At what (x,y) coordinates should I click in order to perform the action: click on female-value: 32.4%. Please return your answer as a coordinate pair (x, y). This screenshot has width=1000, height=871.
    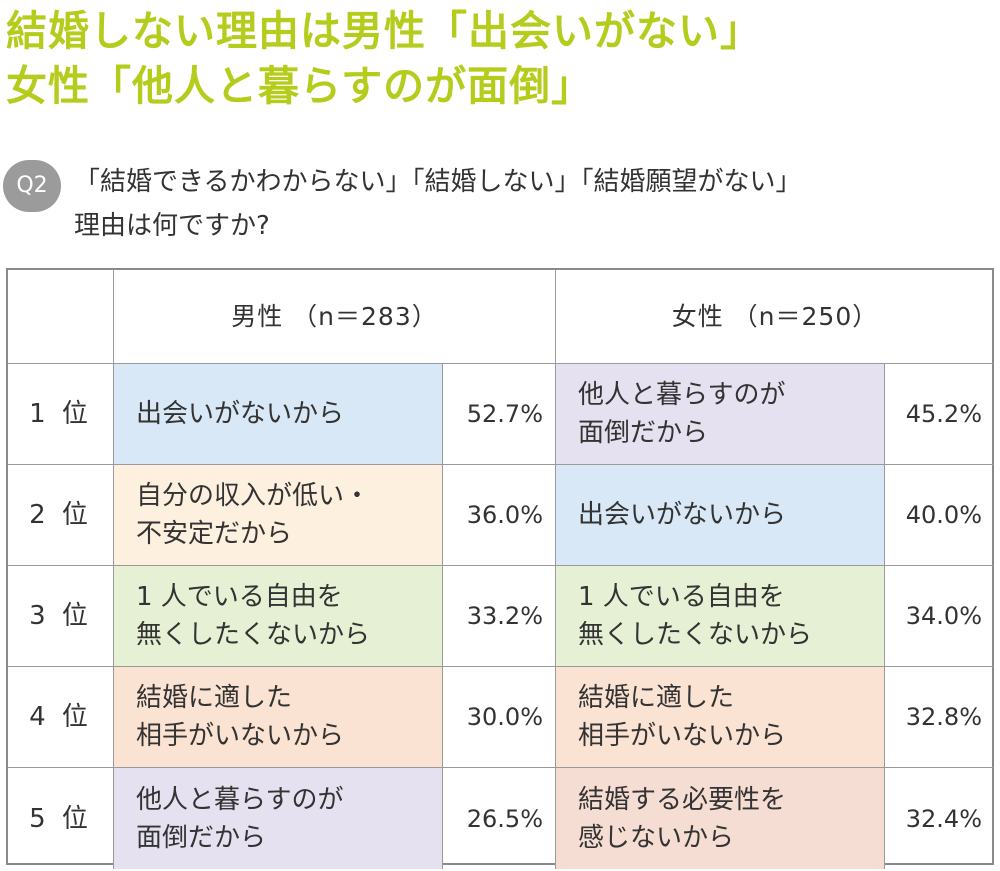
    Looking at the image, I should click on (939, 818).